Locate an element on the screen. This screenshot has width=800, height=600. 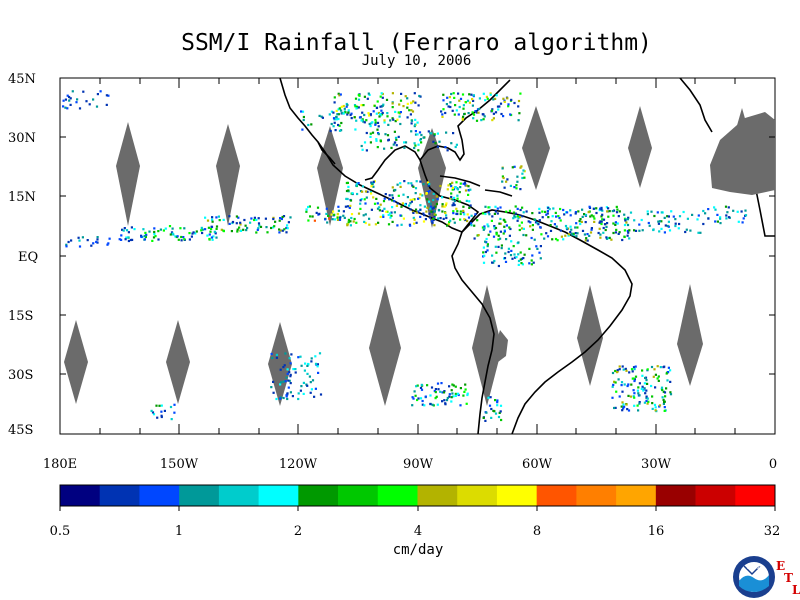
colorbar is located at coordinates (417, 497).